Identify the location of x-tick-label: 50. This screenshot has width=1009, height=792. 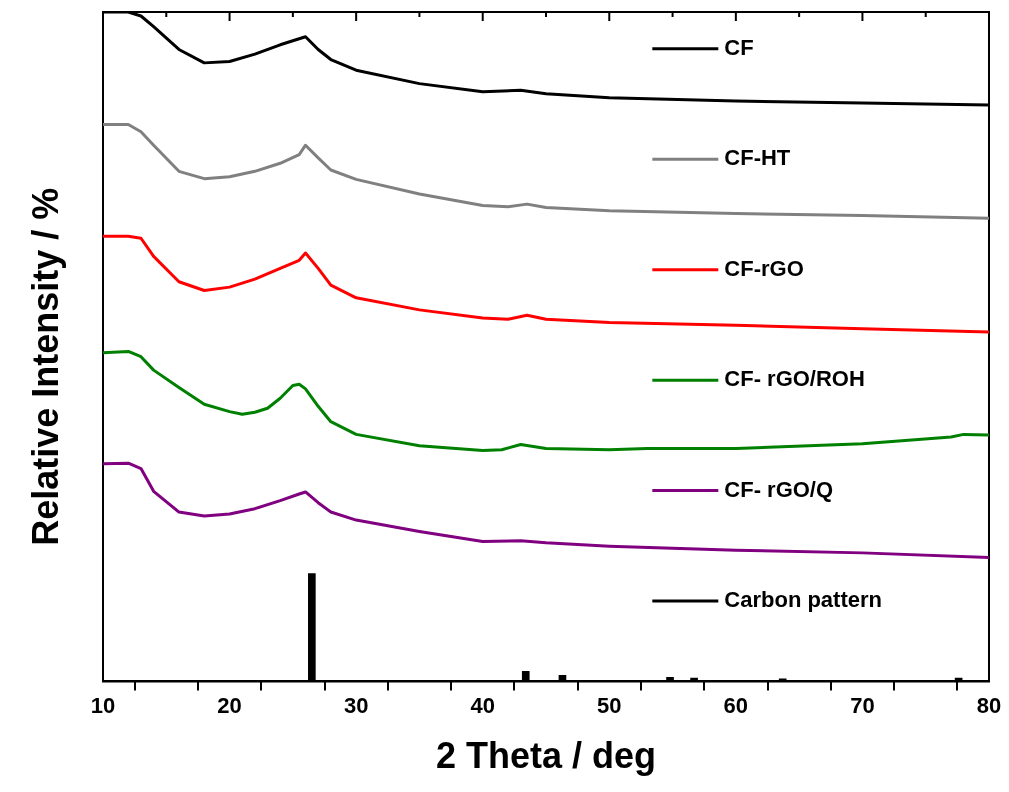
(609, 705).